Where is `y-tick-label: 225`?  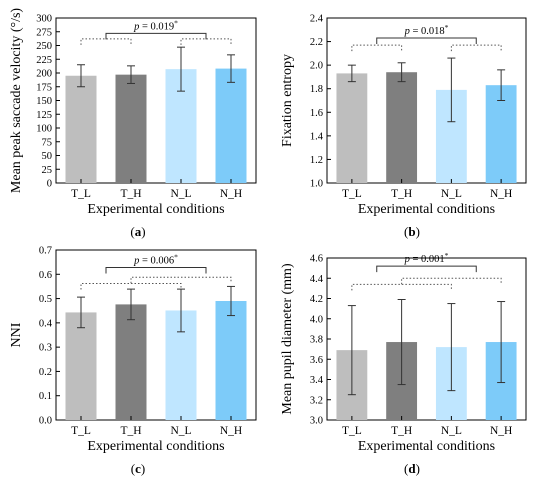
y-tick-label: 225 is located at coordinates (44, 60).